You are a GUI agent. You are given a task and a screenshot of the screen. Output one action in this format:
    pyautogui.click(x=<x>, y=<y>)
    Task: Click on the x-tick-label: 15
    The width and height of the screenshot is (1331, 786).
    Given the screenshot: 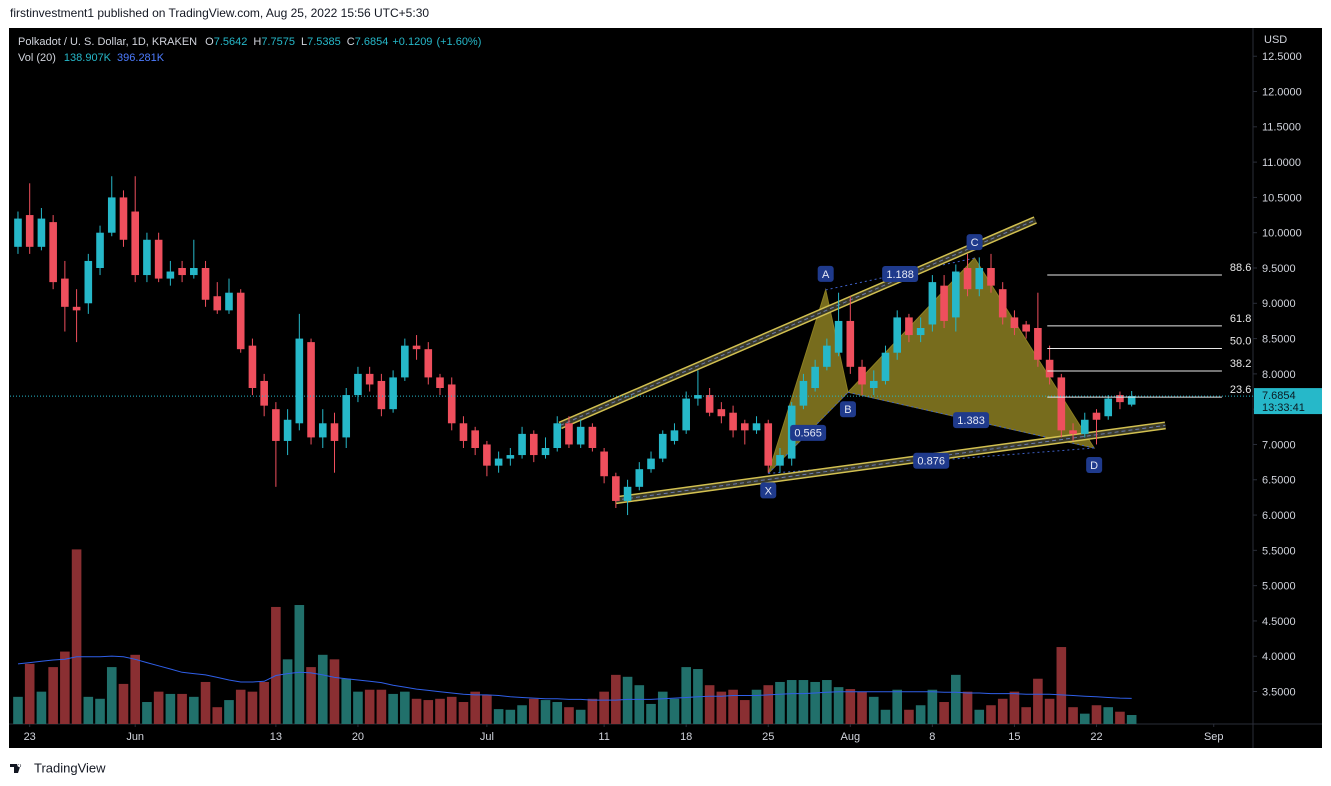 What is the action you would take?
    pyautogui.click(x=1014, y=737)
    